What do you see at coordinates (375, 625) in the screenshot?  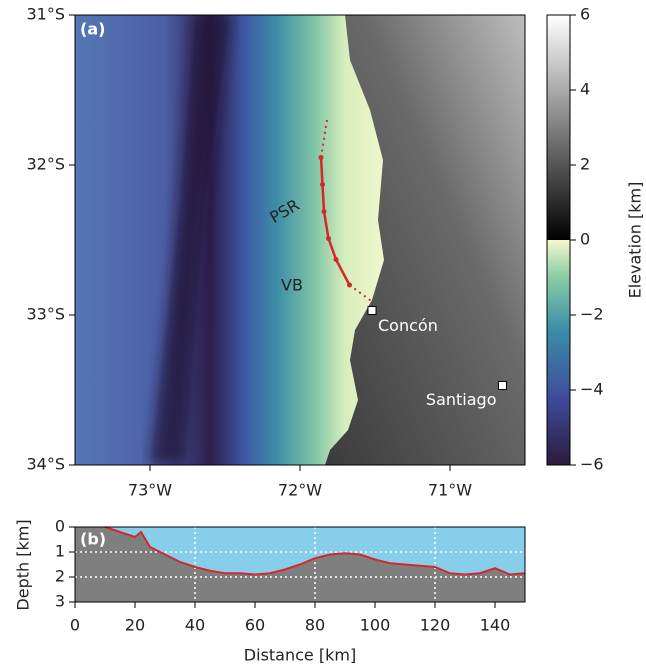 I see `x-tick-label: 100` at bounding box center [375, 625].